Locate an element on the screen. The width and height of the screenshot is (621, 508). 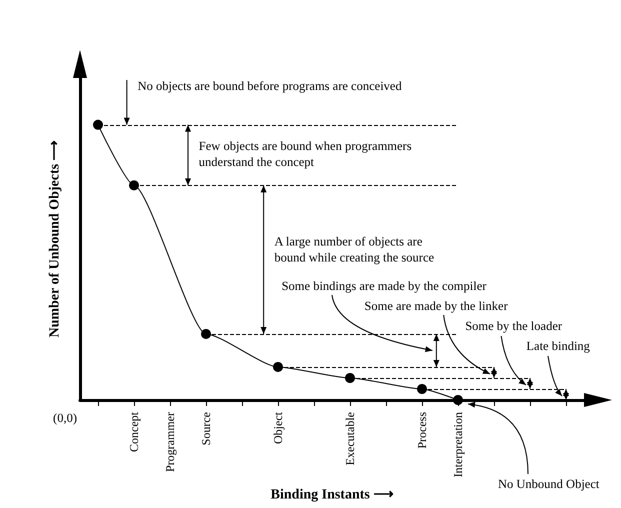
annotation: A large number of objects are bound while creating the source is located at coordinates (354, 249).